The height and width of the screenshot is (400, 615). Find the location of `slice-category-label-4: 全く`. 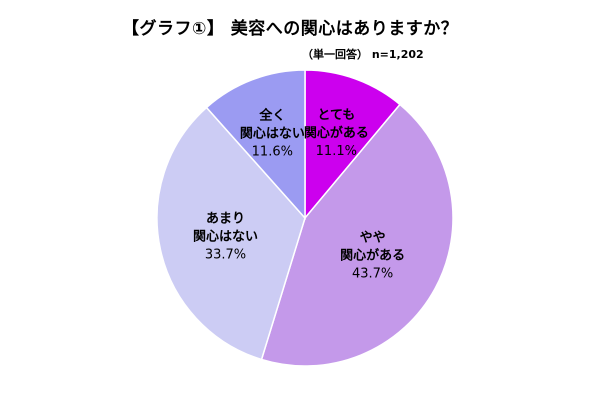

slice-category-label-4: 全く is located at coordinates (271, 115).